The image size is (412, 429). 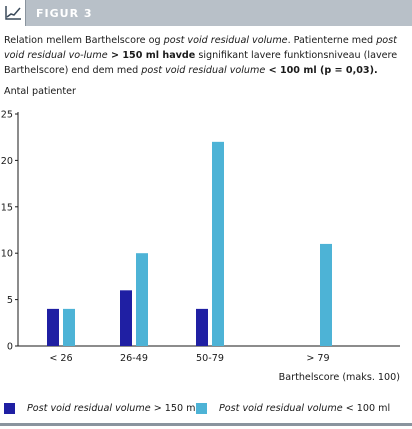 What do you see at coordinates (339, 377) in the screenshot?
I see `x-axis-label: Barthelscore (maks. 100)` at bounding box center [339, 377].